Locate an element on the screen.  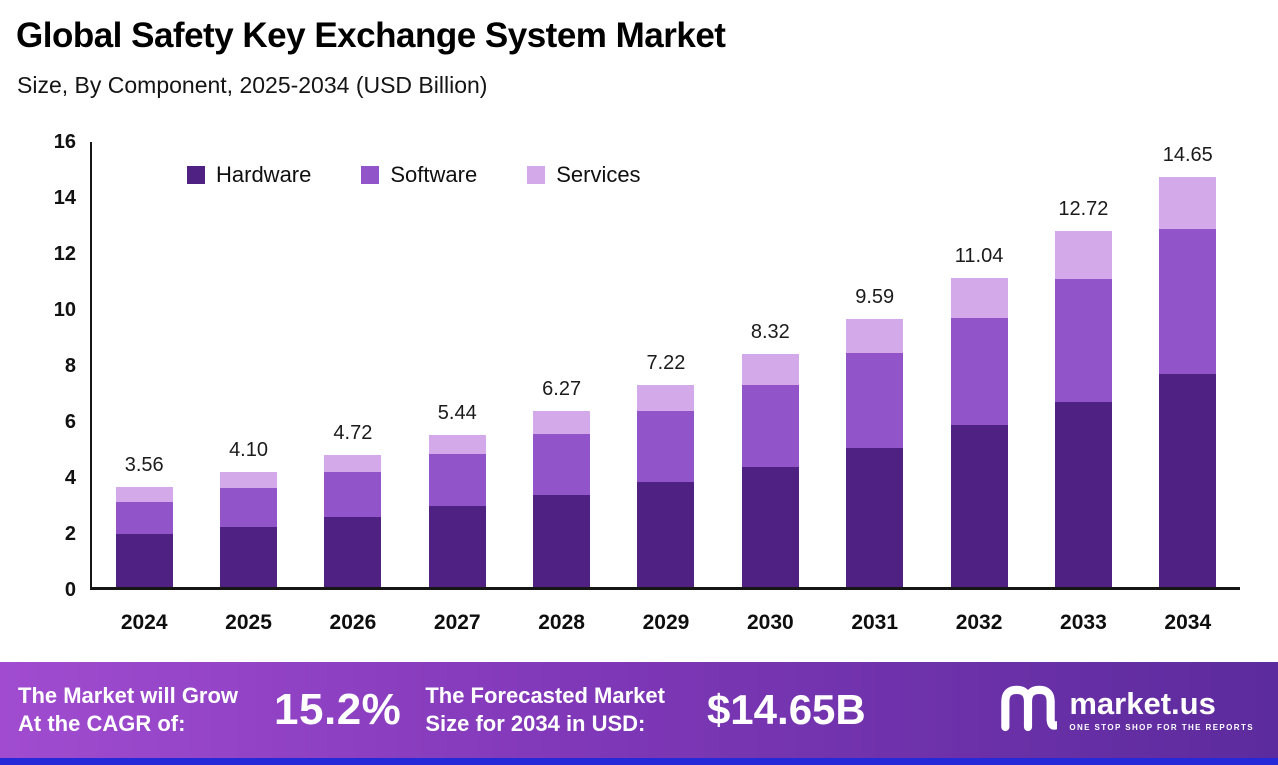
x-axis-label: 2033 is located at coordinates (1083, 622).